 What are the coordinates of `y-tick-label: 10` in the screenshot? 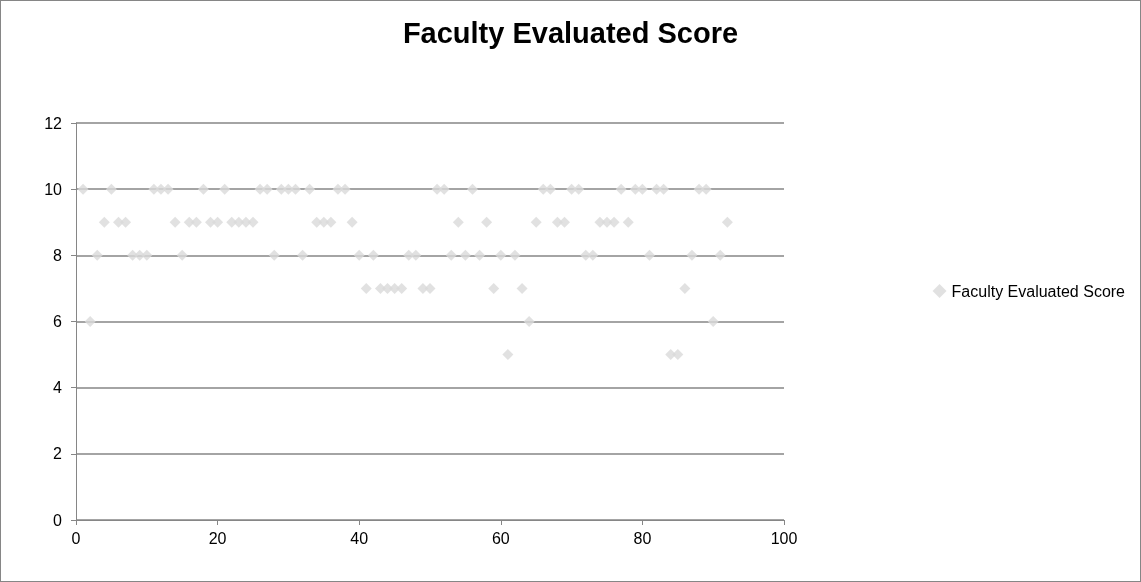 It's located at (53, 189).